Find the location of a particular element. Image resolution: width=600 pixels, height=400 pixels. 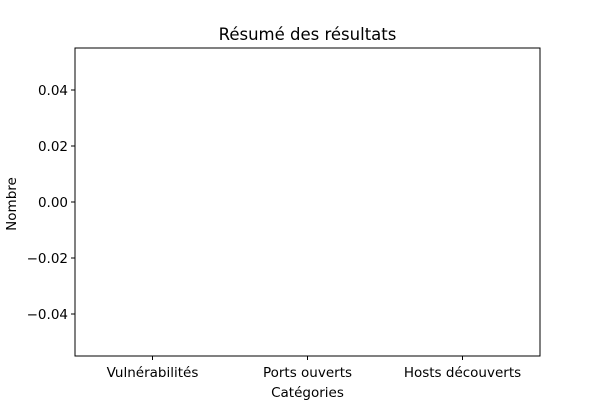

x-tick-label: Hosts découverts is located at coordinates (462, 373).